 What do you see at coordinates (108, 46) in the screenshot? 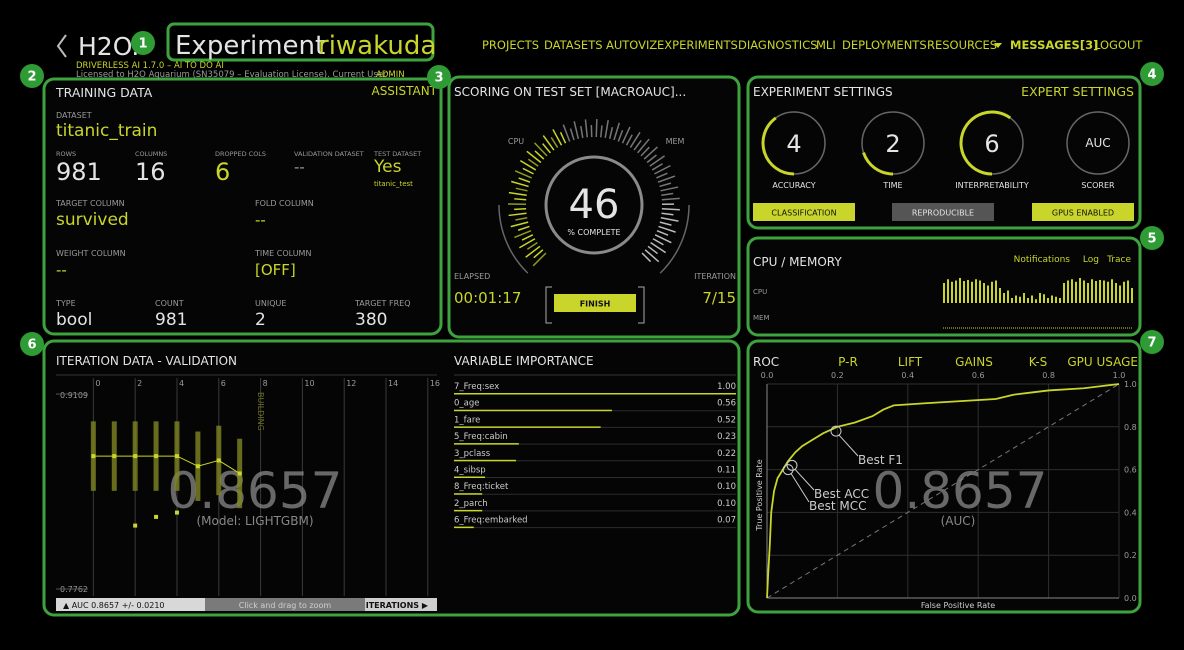
I see `logo: H2O.` at bounding box center [108, 46].